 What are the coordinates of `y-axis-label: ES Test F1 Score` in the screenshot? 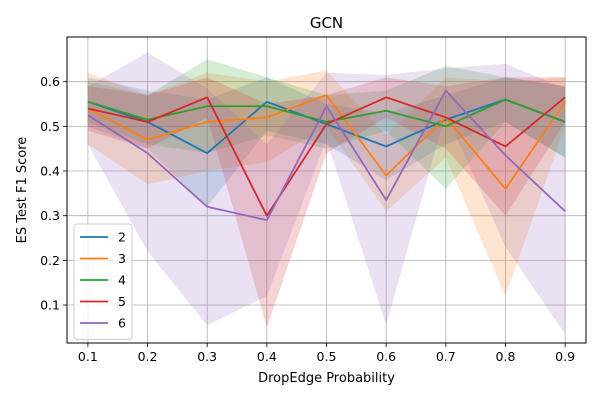 It's located at (22, 190).